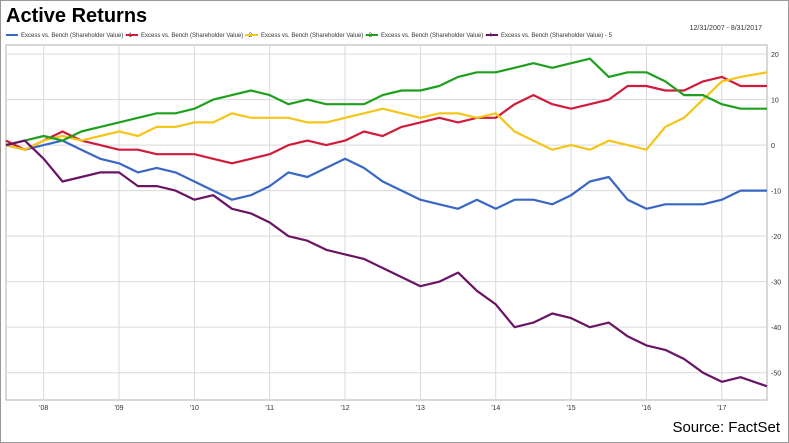 This screenshot has width=789, height=443. Describe the element at coordinates (776, 215) in the screenshot. I see `y-axis: 20 10 0 -10 -20 -30 -40 -50` at that location.